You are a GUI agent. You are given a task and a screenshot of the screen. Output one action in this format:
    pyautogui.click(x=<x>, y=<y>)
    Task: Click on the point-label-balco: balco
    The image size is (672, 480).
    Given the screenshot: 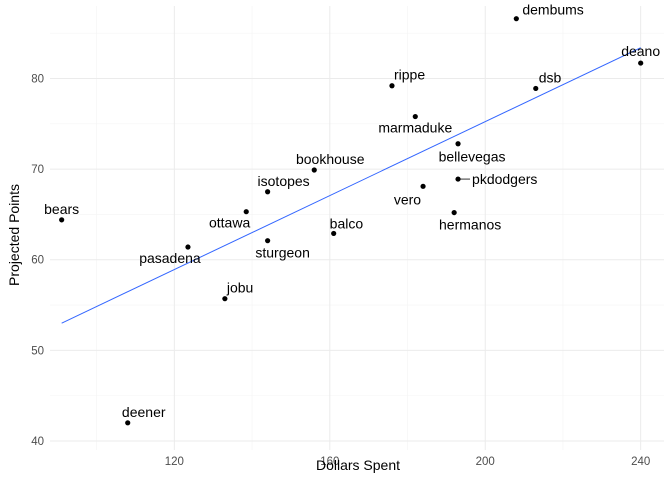 What is the action you would take?
    pyautogui.click(x=347, y=223)
    